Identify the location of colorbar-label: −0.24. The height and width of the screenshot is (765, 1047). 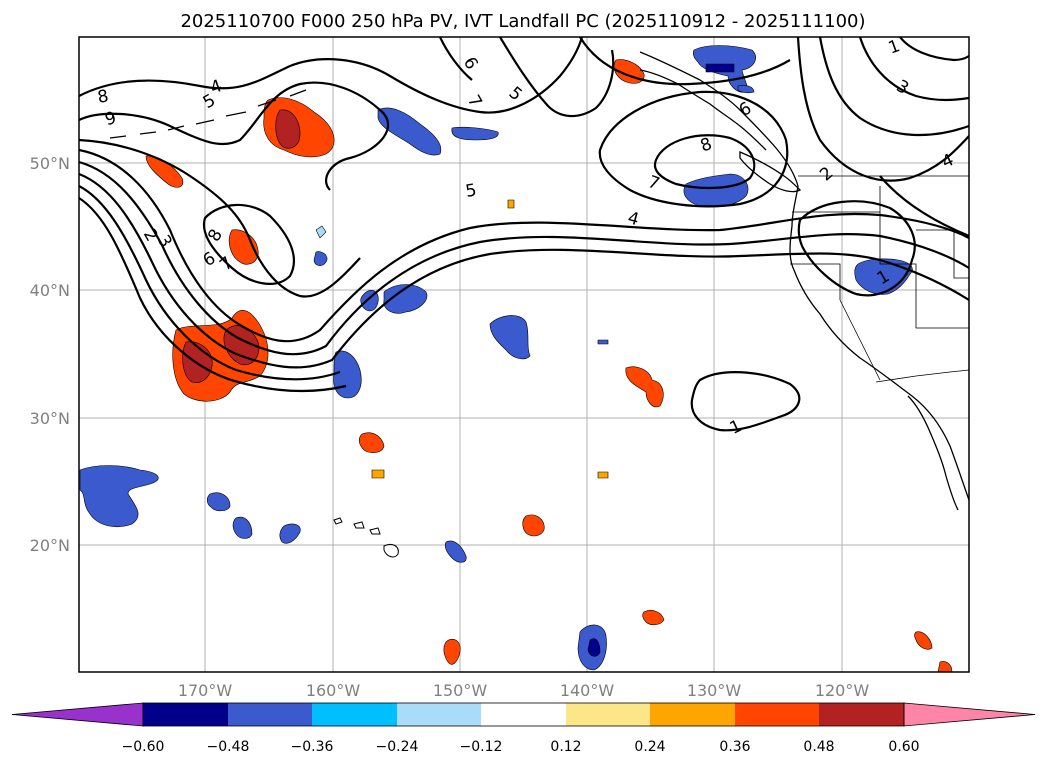
(397, 747).